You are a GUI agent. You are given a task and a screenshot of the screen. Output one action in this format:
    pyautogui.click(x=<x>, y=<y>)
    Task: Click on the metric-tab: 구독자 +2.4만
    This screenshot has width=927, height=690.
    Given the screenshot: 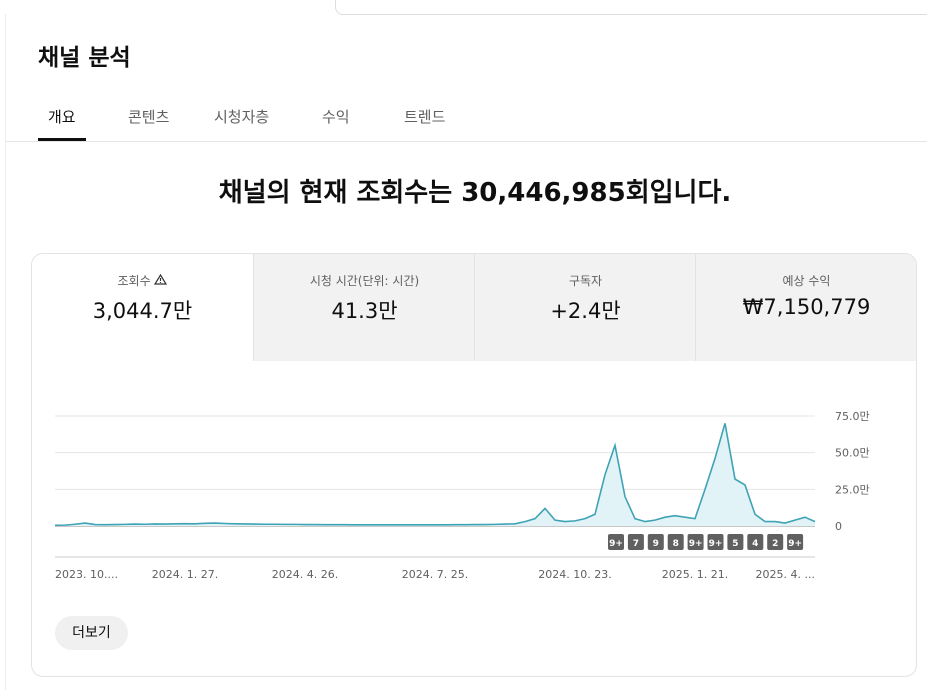 What is the action you would take?
    pyautogui.click(x=585, y=307)
    